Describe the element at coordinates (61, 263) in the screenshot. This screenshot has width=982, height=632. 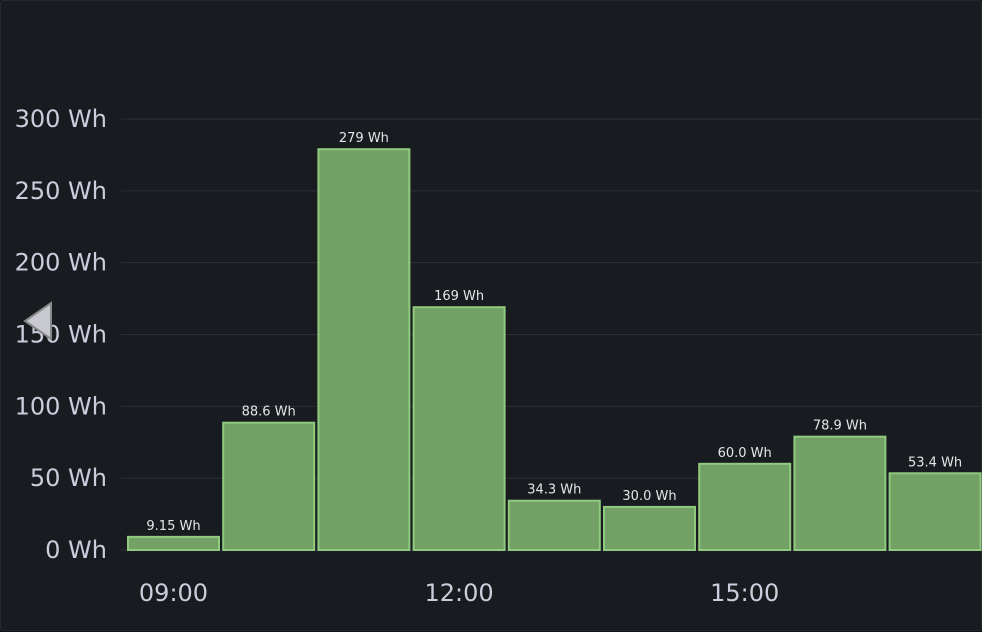
I see `y-tick-label: 200 Wh` at that location.